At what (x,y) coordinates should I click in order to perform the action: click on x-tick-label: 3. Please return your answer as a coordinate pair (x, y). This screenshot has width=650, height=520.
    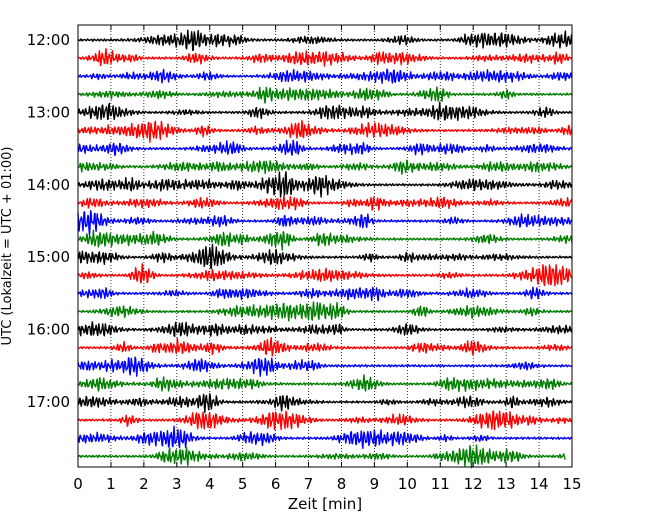
    Looking at the image, I should click on (177, 484).